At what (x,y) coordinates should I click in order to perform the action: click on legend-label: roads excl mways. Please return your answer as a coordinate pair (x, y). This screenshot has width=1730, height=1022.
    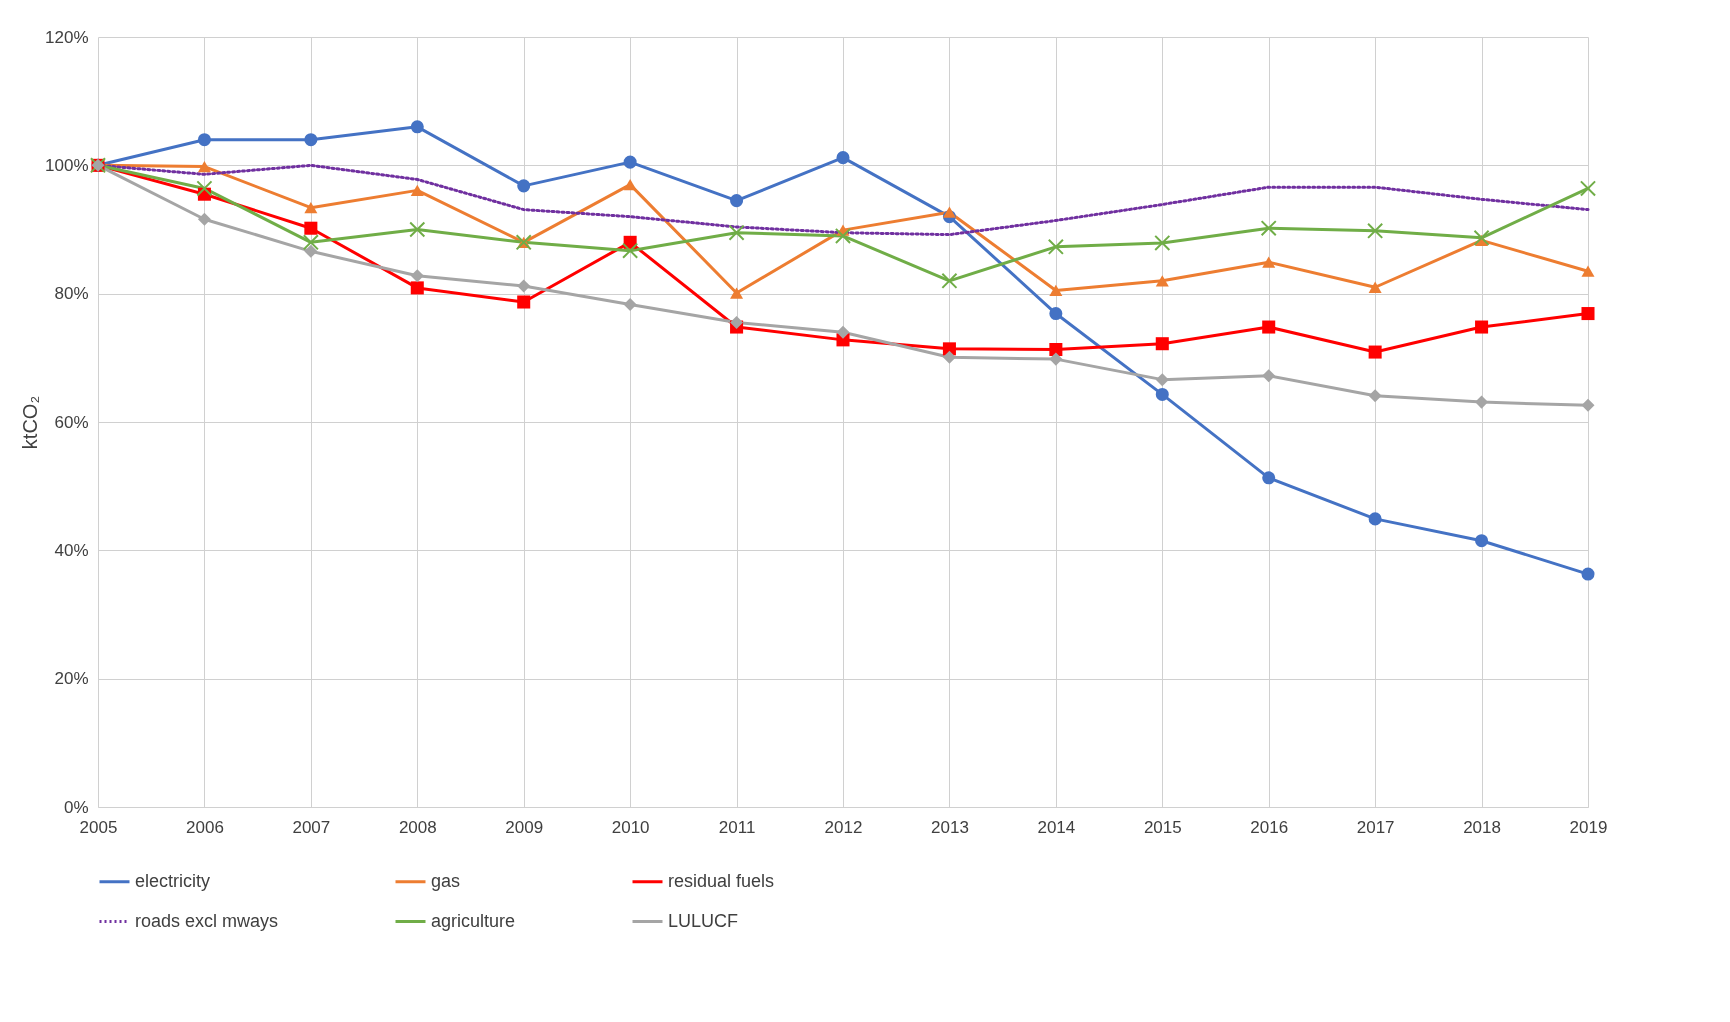
    Looking at the image, I should click on (207, 920).